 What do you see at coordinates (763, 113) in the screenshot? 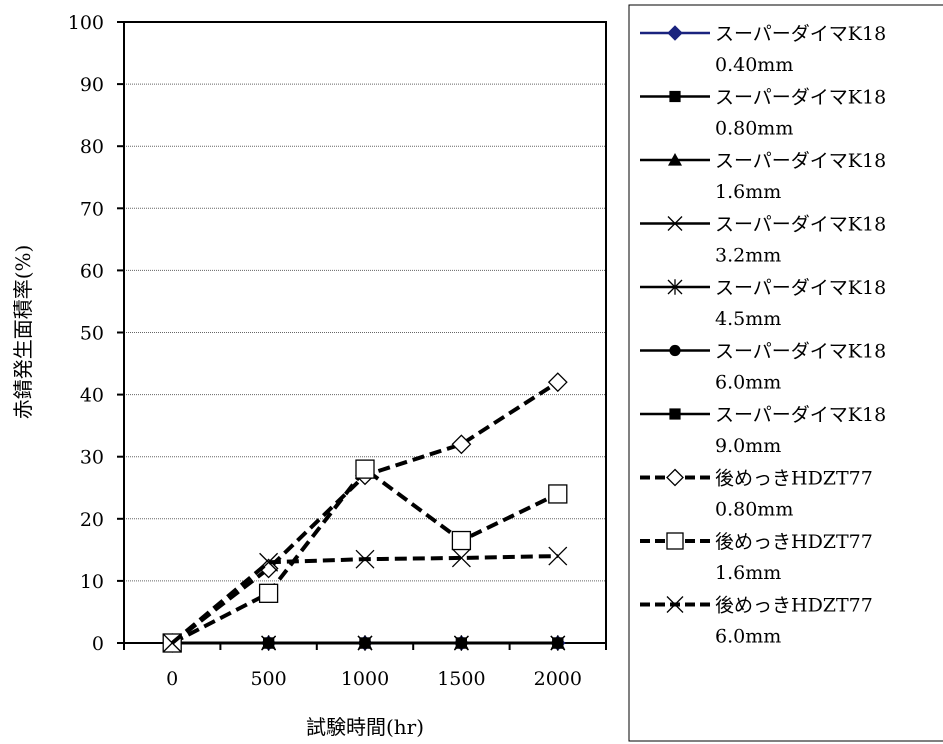
I see `legend-item: スーパーダイマK18 0.80mm` at bounding box center [763, 113].